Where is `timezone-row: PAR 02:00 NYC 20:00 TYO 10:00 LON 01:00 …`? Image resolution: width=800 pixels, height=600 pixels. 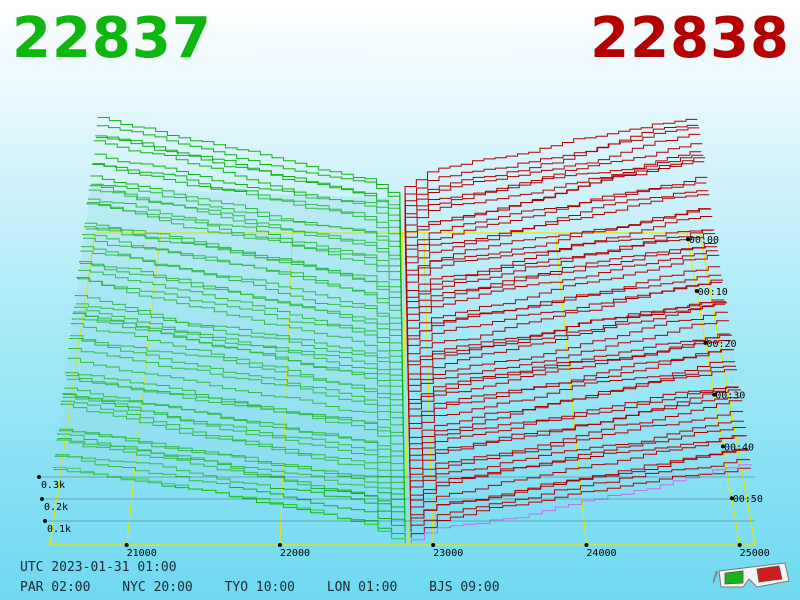 timezone-row: PAR 02:00 NYC 20:00 TYO 10:00 LON 01:00 … is located at coordinates (272, 587).